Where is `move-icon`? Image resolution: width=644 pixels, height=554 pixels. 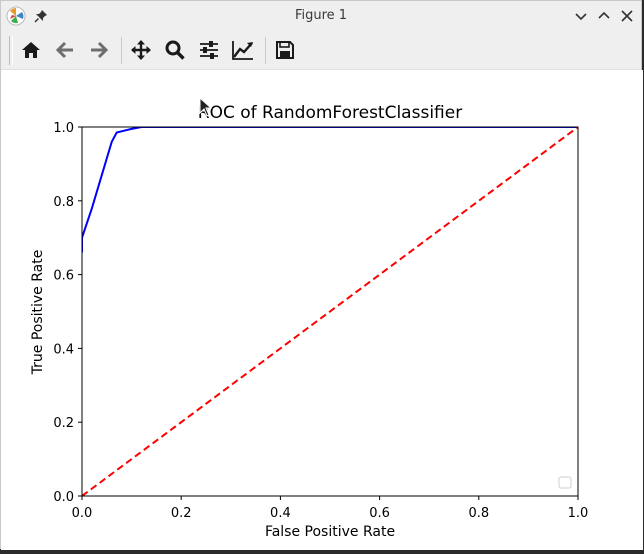 move-icon is located at coordinates (141, 50).